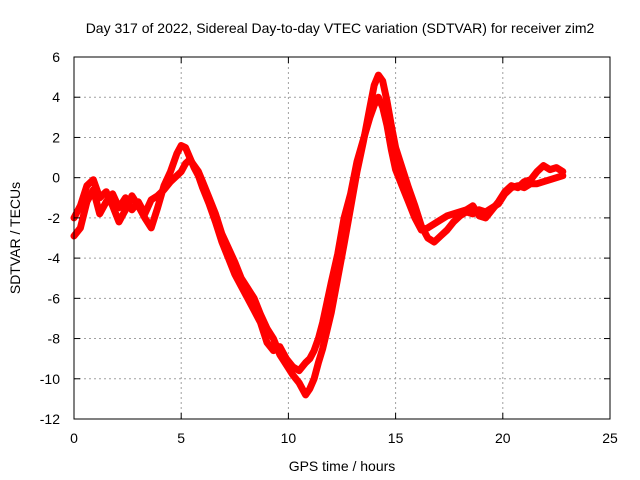  Describe the element at coordinates (503, 438) in the screenshot. I see `x-tick-label: 20` at that location.